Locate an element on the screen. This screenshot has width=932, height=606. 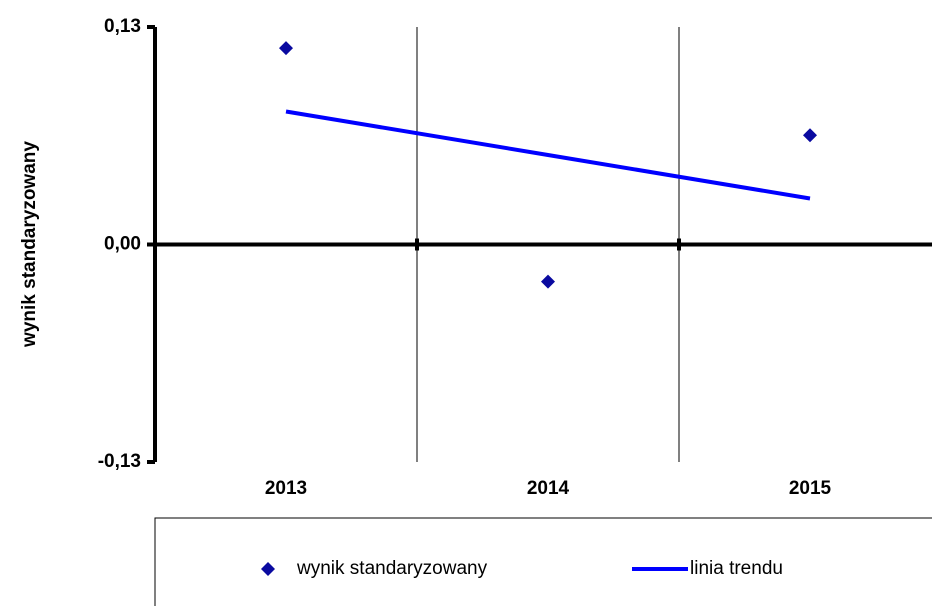
x-tick-label: 2013 is located at coordinates (286, 488).